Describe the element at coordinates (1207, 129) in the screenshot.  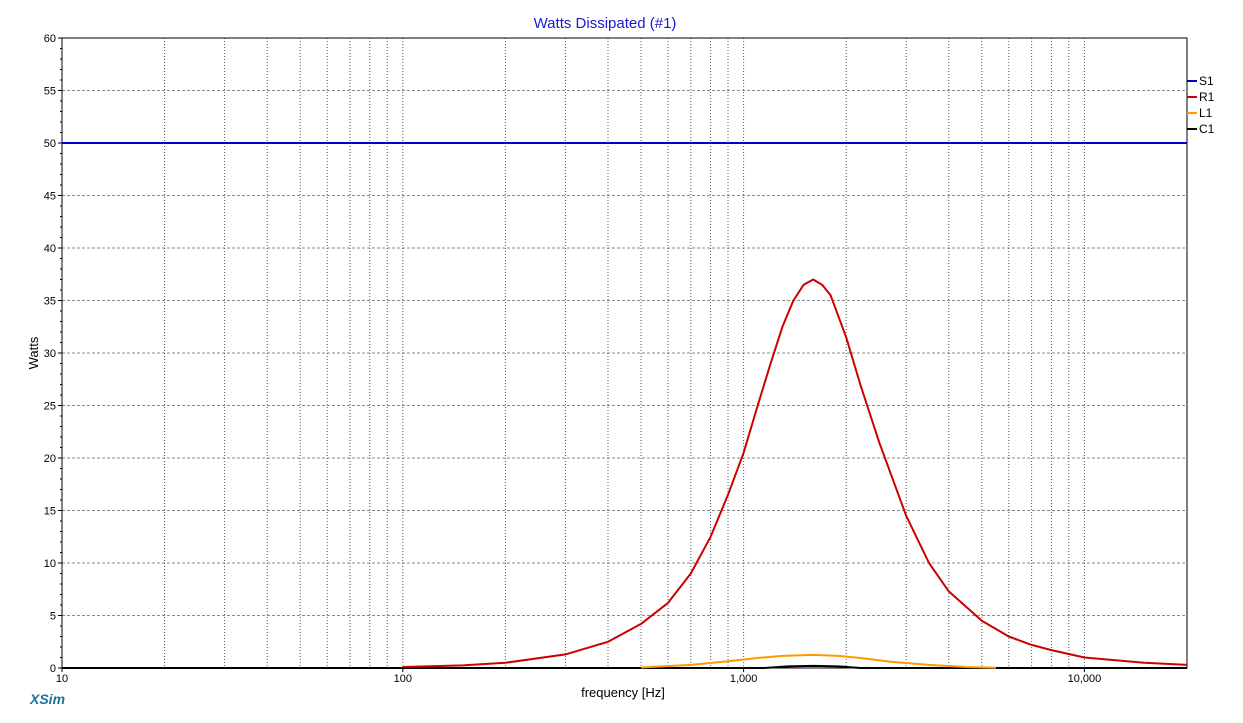
I see `legend-label-c1: C1` at that location.